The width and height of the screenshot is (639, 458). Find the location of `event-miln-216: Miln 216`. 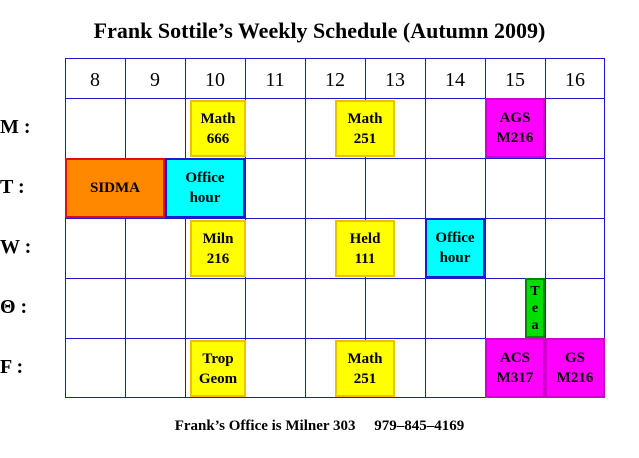

event-miln-216: Miln 216 is located at coordinates (218, 248).